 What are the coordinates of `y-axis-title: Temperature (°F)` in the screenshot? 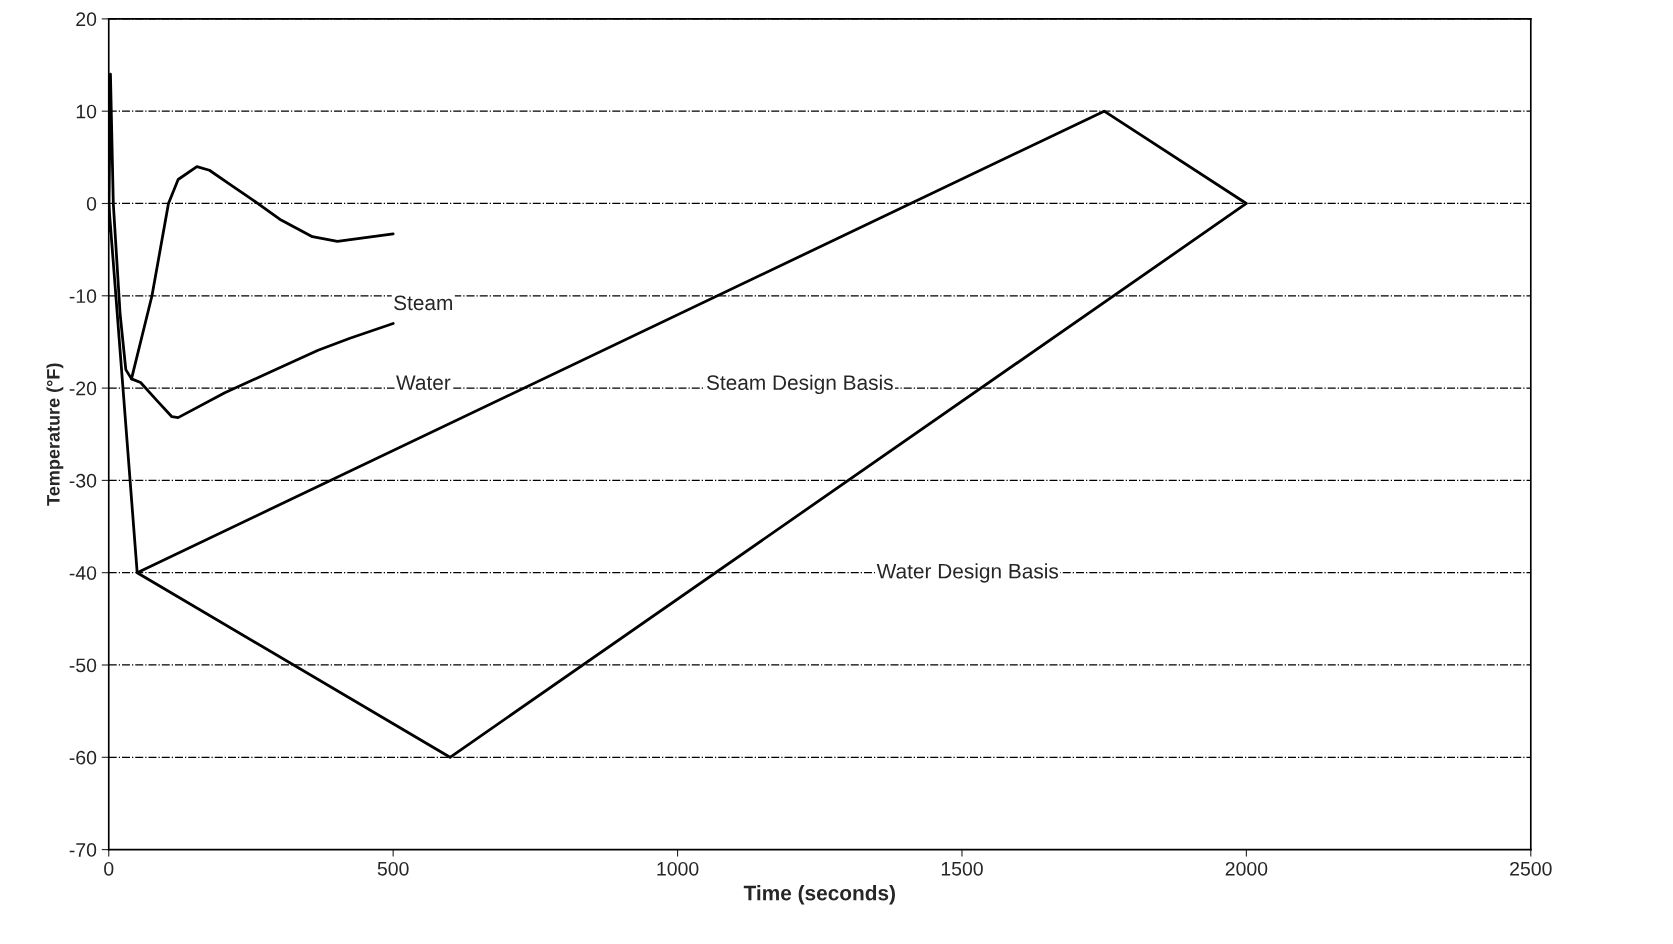 It's located at (55, 434).